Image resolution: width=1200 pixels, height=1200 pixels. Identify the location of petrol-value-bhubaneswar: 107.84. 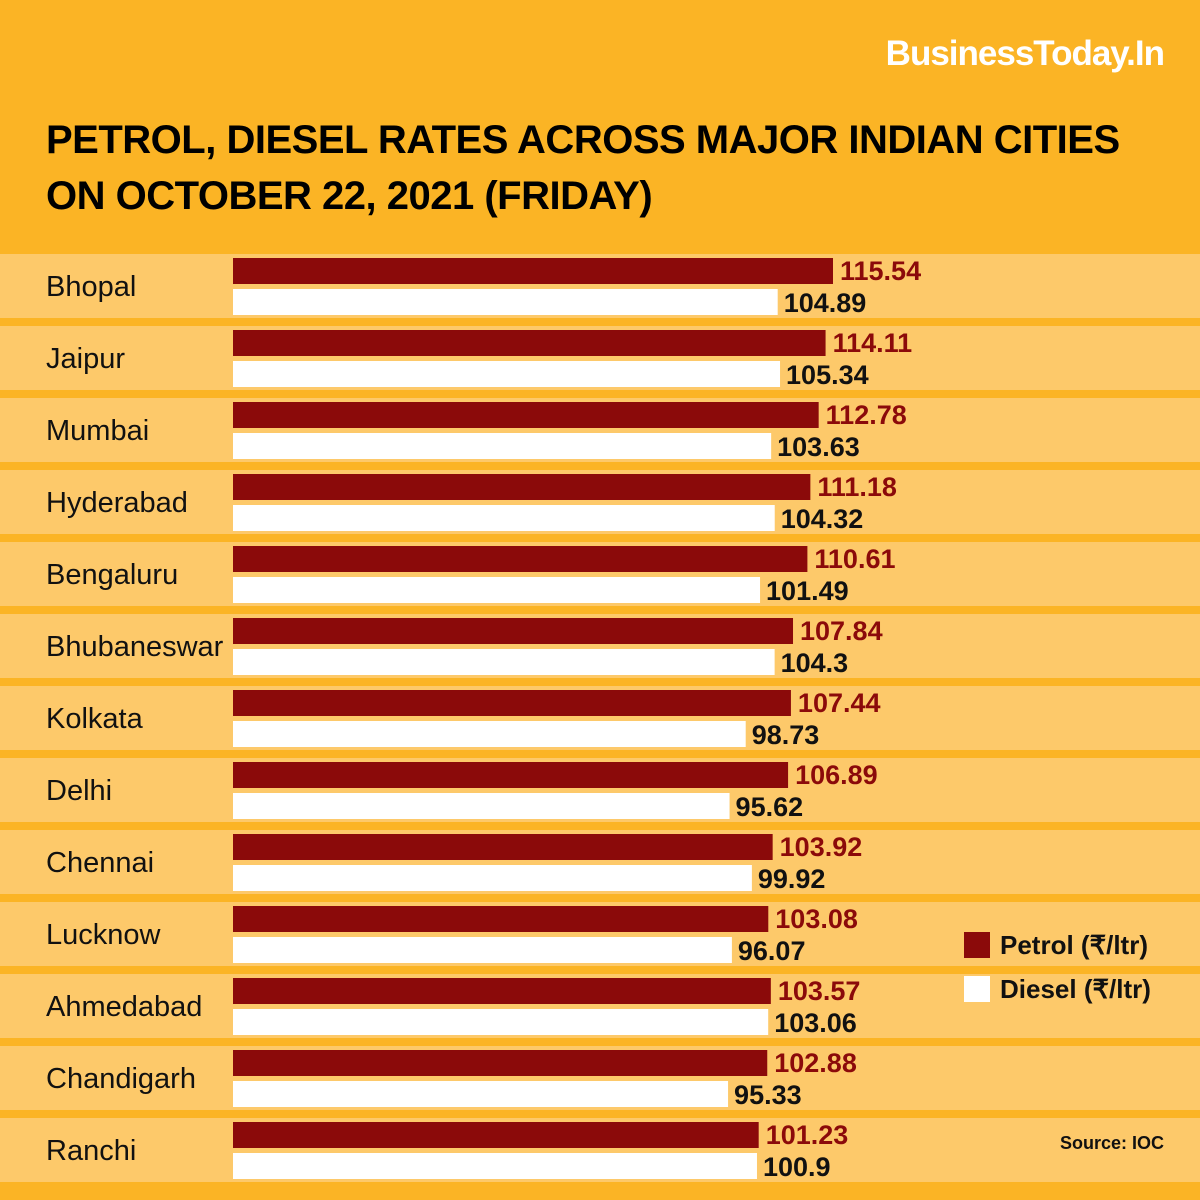
(841, 631).